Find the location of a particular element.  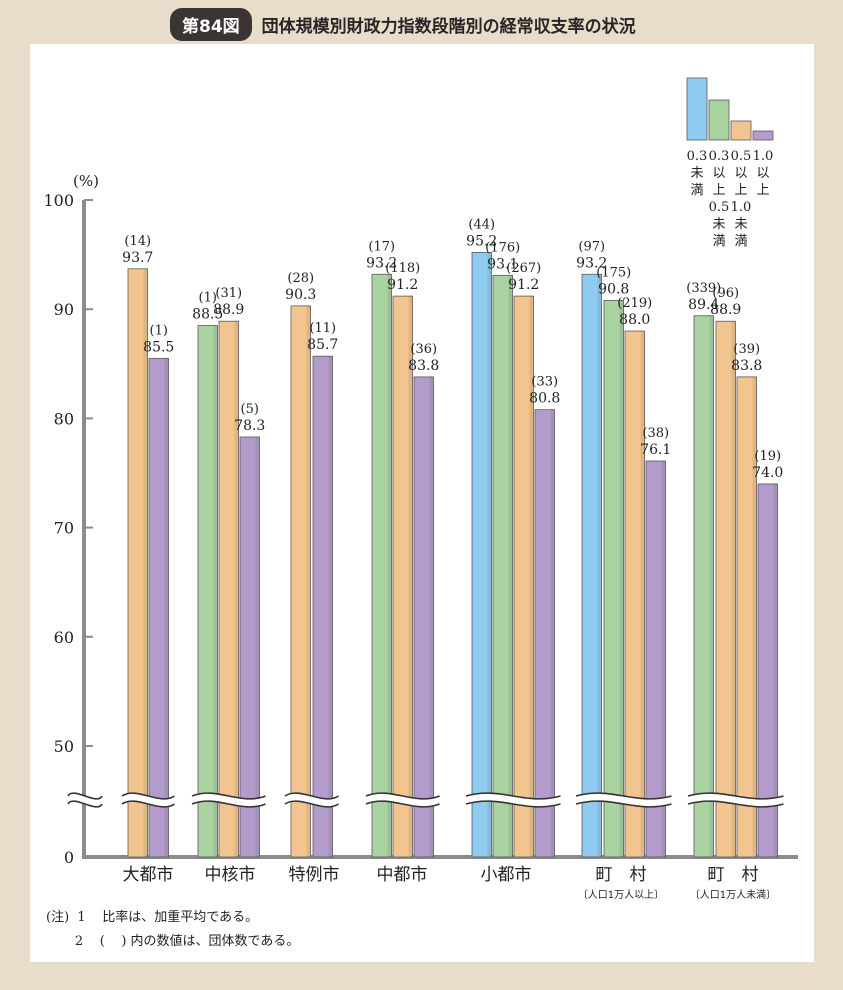

bar-count-label: (17) is located at coordinates (381, 246).